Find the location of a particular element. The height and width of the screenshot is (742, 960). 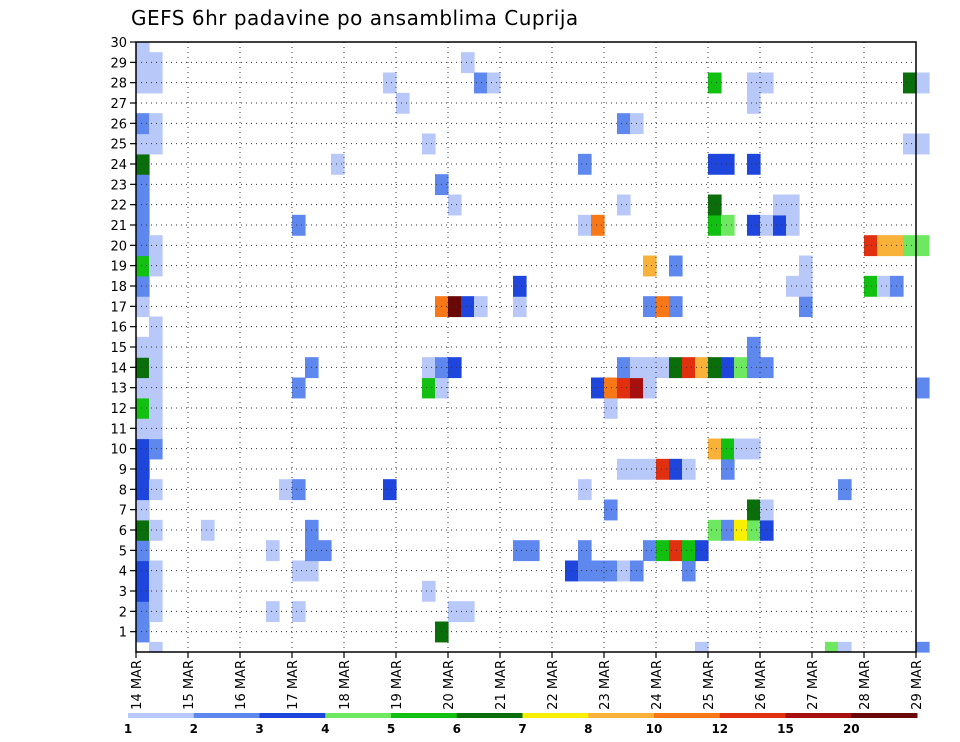

y-tick-label: 13 is located at coordinates (118, 389).